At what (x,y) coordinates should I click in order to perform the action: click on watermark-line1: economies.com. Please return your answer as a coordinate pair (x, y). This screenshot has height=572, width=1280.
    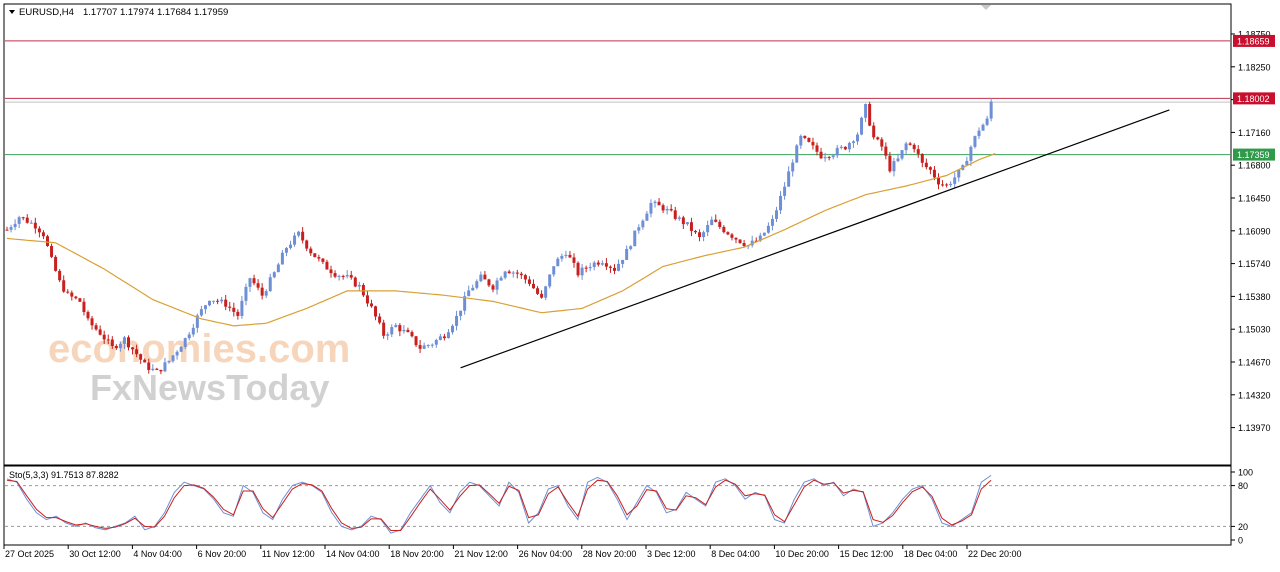
    Looking at the image, I should click on (199, 349).